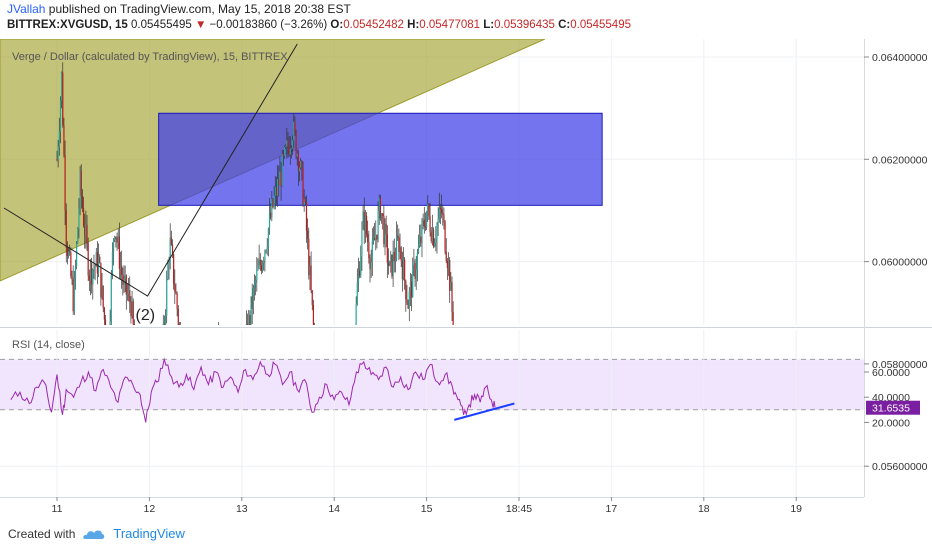 This screenshot has width=932, height=550. I want to click on low-value: 0.05396435, so click(524, 25).